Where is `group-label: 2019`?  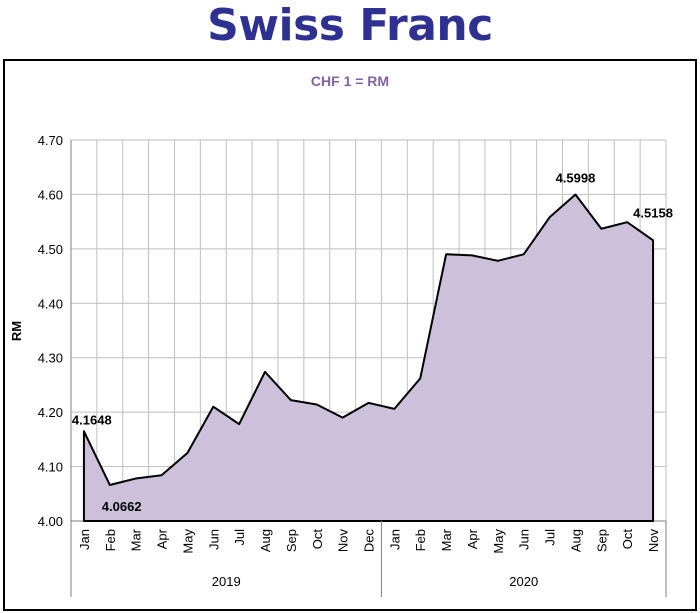 group-label: 2019 is located at coordinates (226, 581).